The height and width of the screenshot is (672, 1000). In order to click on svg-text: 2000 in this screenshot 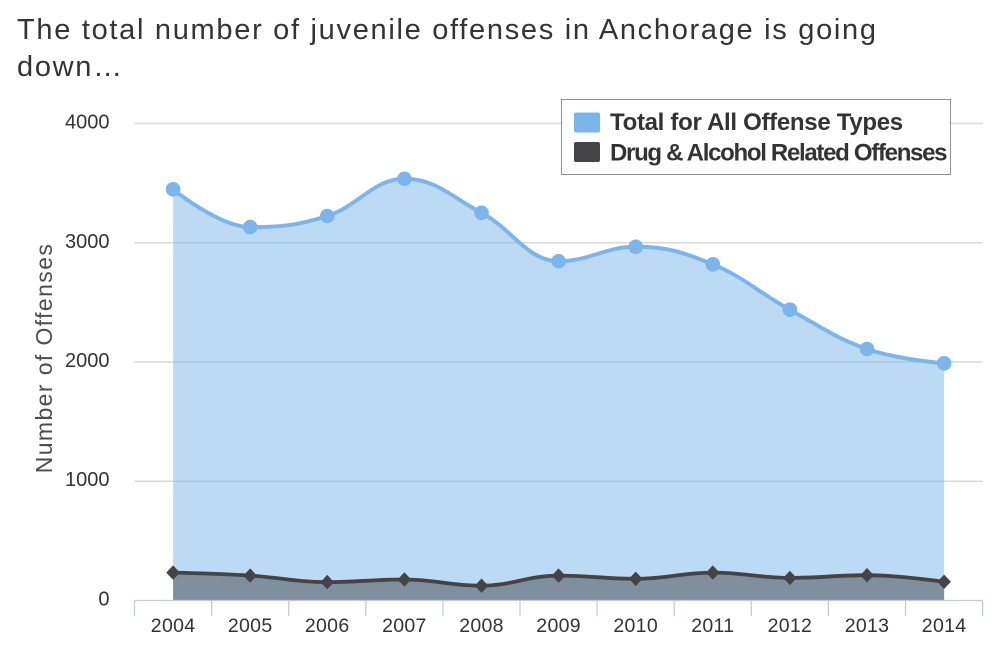, I will do `click(87, 361)`.